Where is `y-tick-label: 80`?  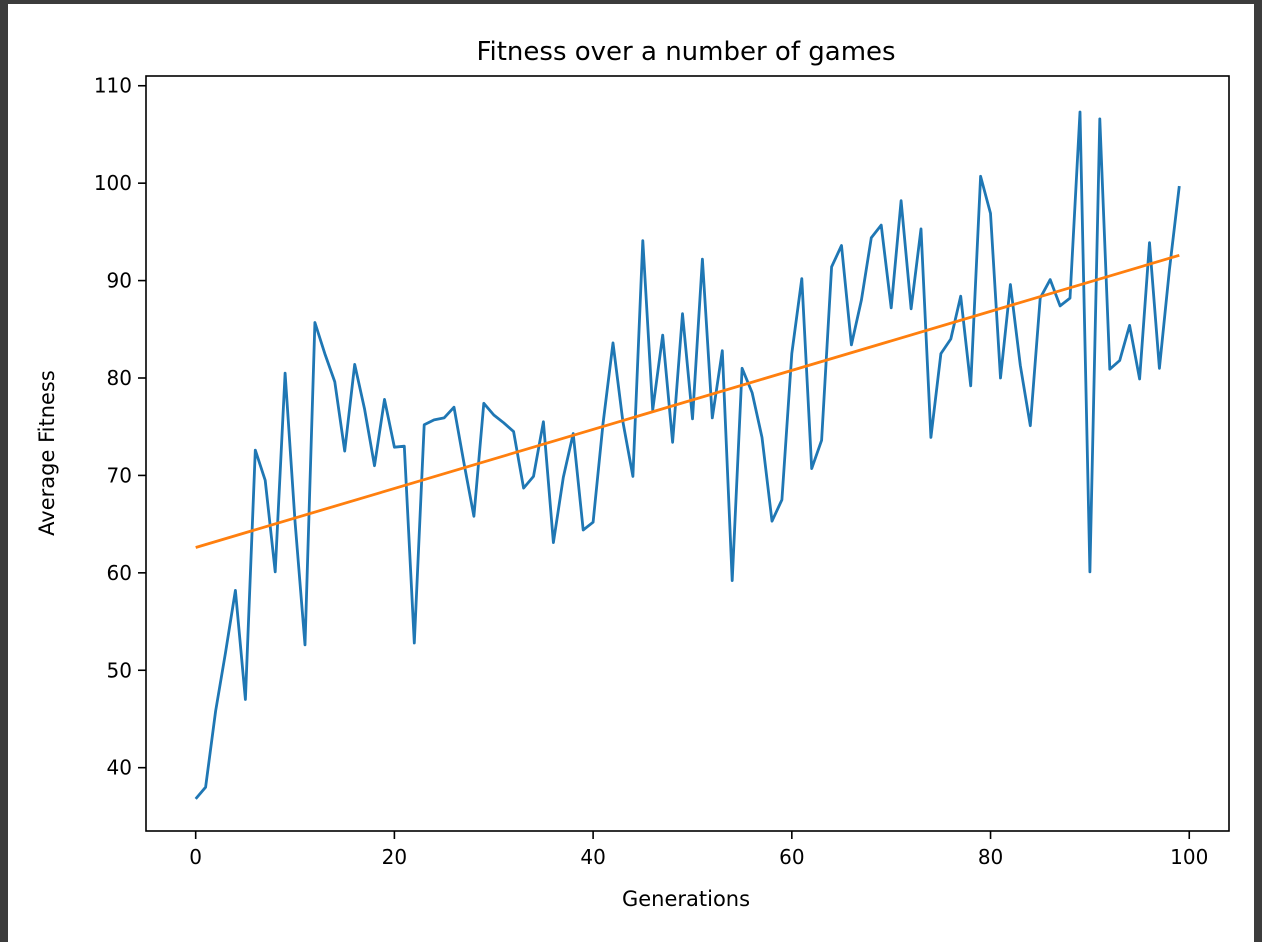 y-tick-label: 80 is located at coordinates (119, 378).